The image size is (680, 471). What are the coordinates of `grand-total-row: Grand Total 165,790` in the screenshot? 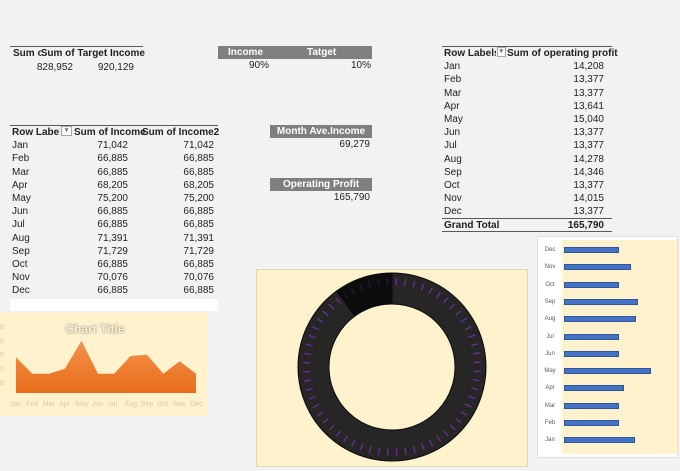 It's located at (527, 224).